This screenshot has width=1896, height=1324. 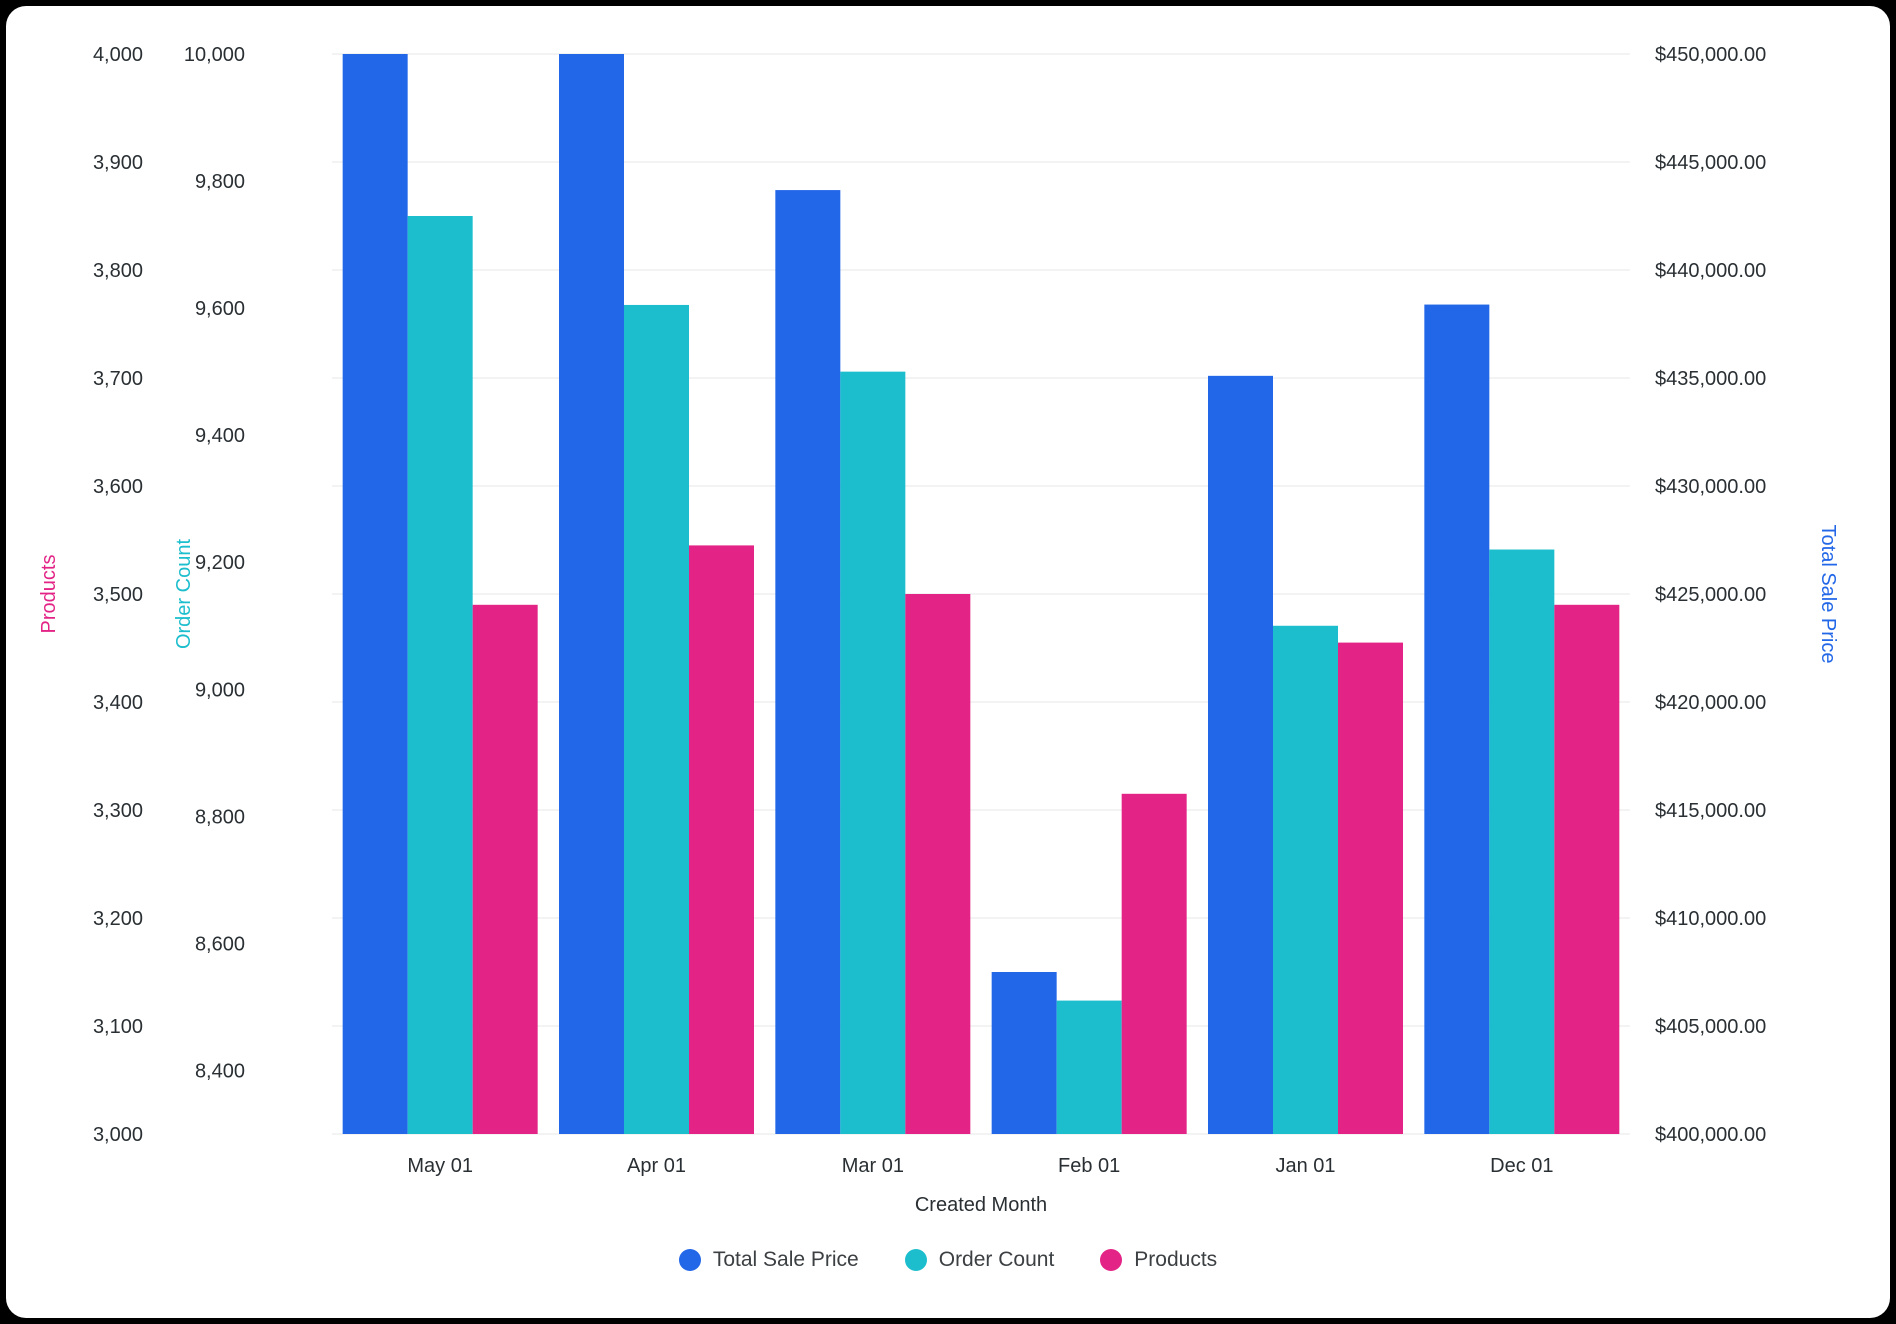 What do you see at coordinates (118, 163) in the screenshot?
I see `products-tick-label: 3,900` at bounding box center [118, 163].